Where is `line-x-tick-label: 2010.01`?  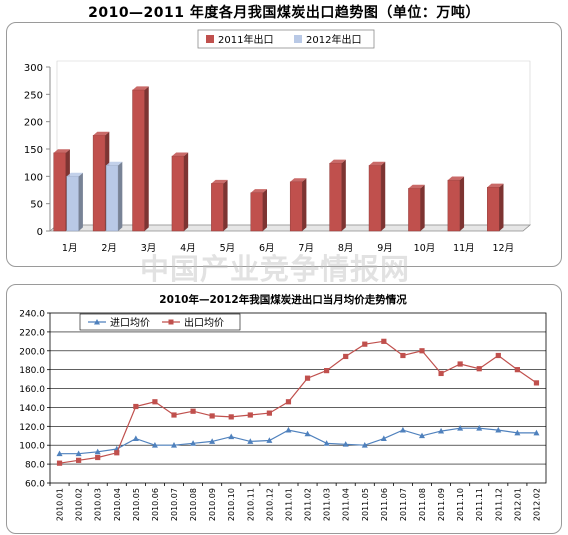 line-x-tick-label: 2010.01 is located at coordinates (60, 504).